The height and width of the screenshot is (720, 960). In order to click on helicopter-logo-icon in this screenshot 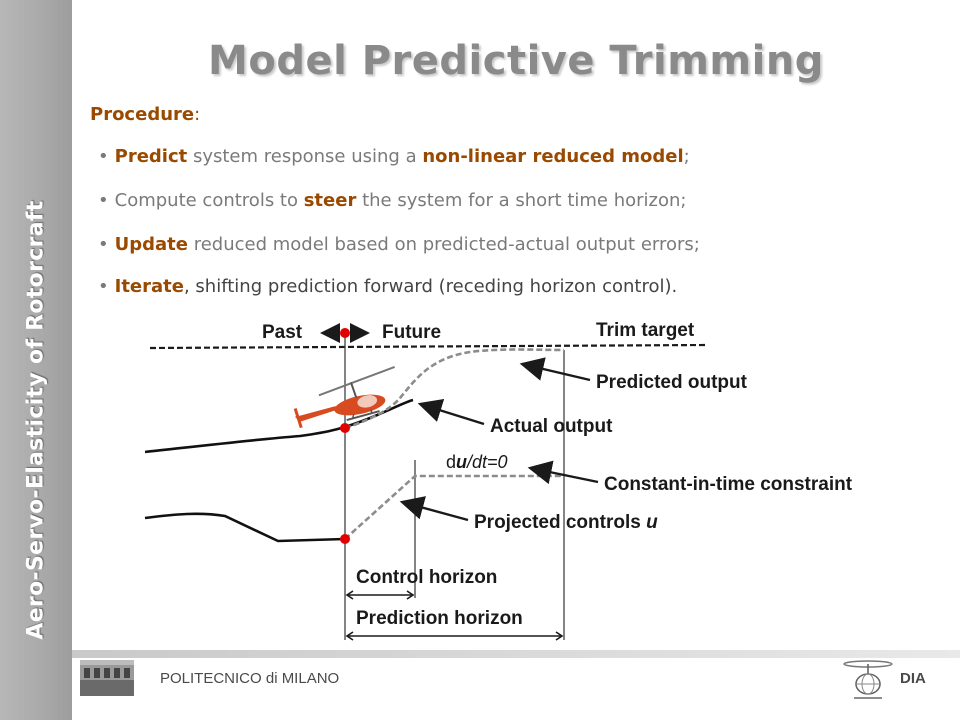, I will do `click(868, 679)`.